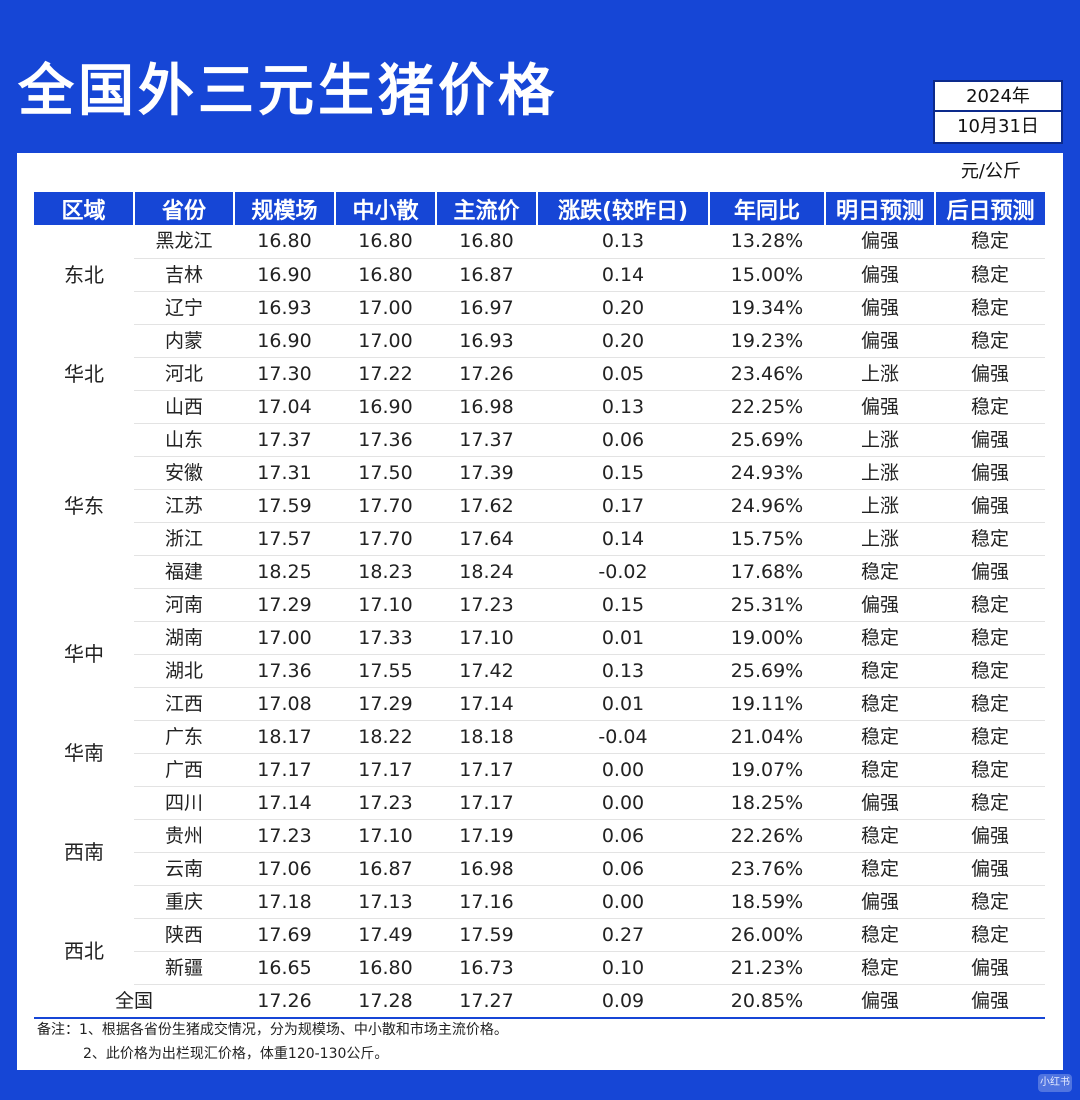 The height and width of the screenshot is (1100, 1080). What do you see at coordinates (284, 473) in the screenshot?
I see `large-price-cell: 17.31` at bounding box center [284, 473].